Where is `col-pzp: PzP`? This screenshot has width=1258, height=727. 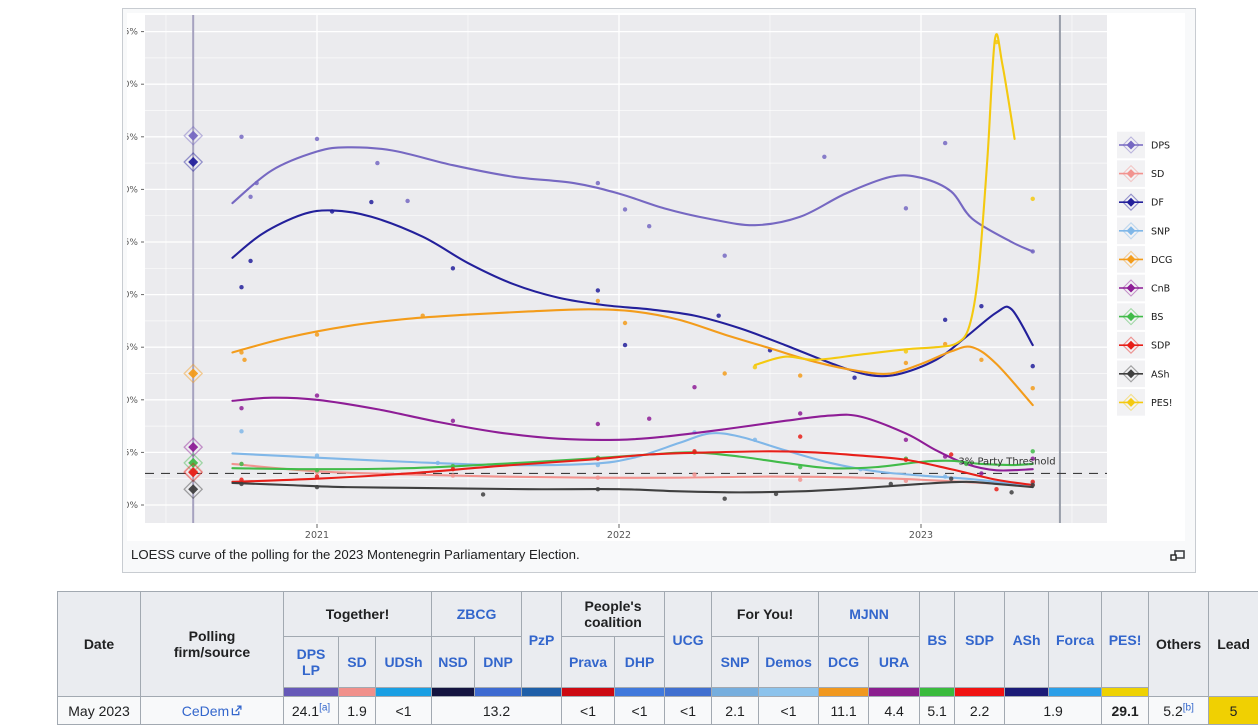 col-pzp: PzP is located at coordinates (542, 639).